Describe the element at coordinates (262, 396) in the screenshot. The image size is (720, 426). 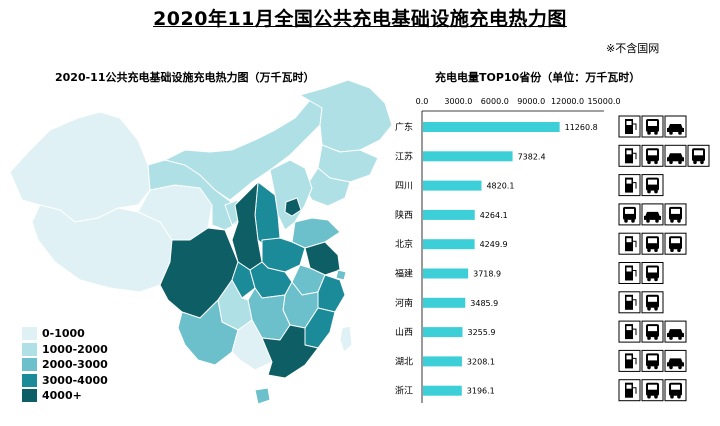
I see `map-region-hainan` at that location.